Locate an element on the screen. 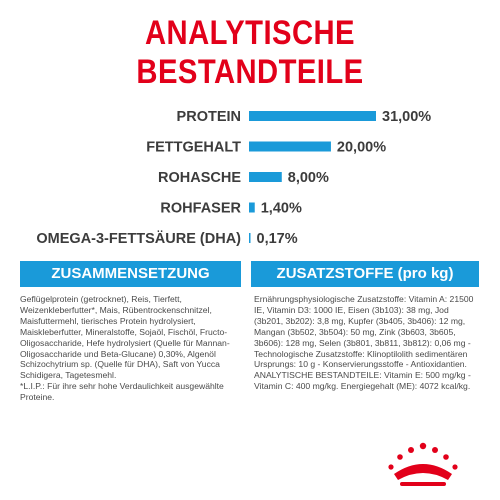  category-label: FETTGEHALT is located at coordinates (193, 148).